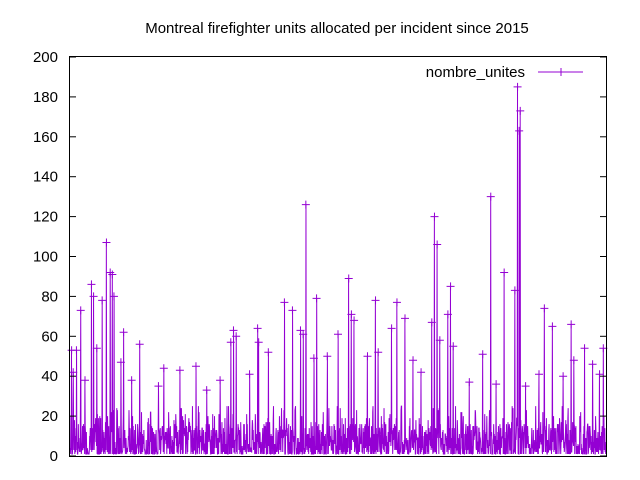 The height and width of the screenshot is (480, 640). Describe the element at coordinates (45, 97) in the screenshot. I see `y-tick-label: 180` at that location.